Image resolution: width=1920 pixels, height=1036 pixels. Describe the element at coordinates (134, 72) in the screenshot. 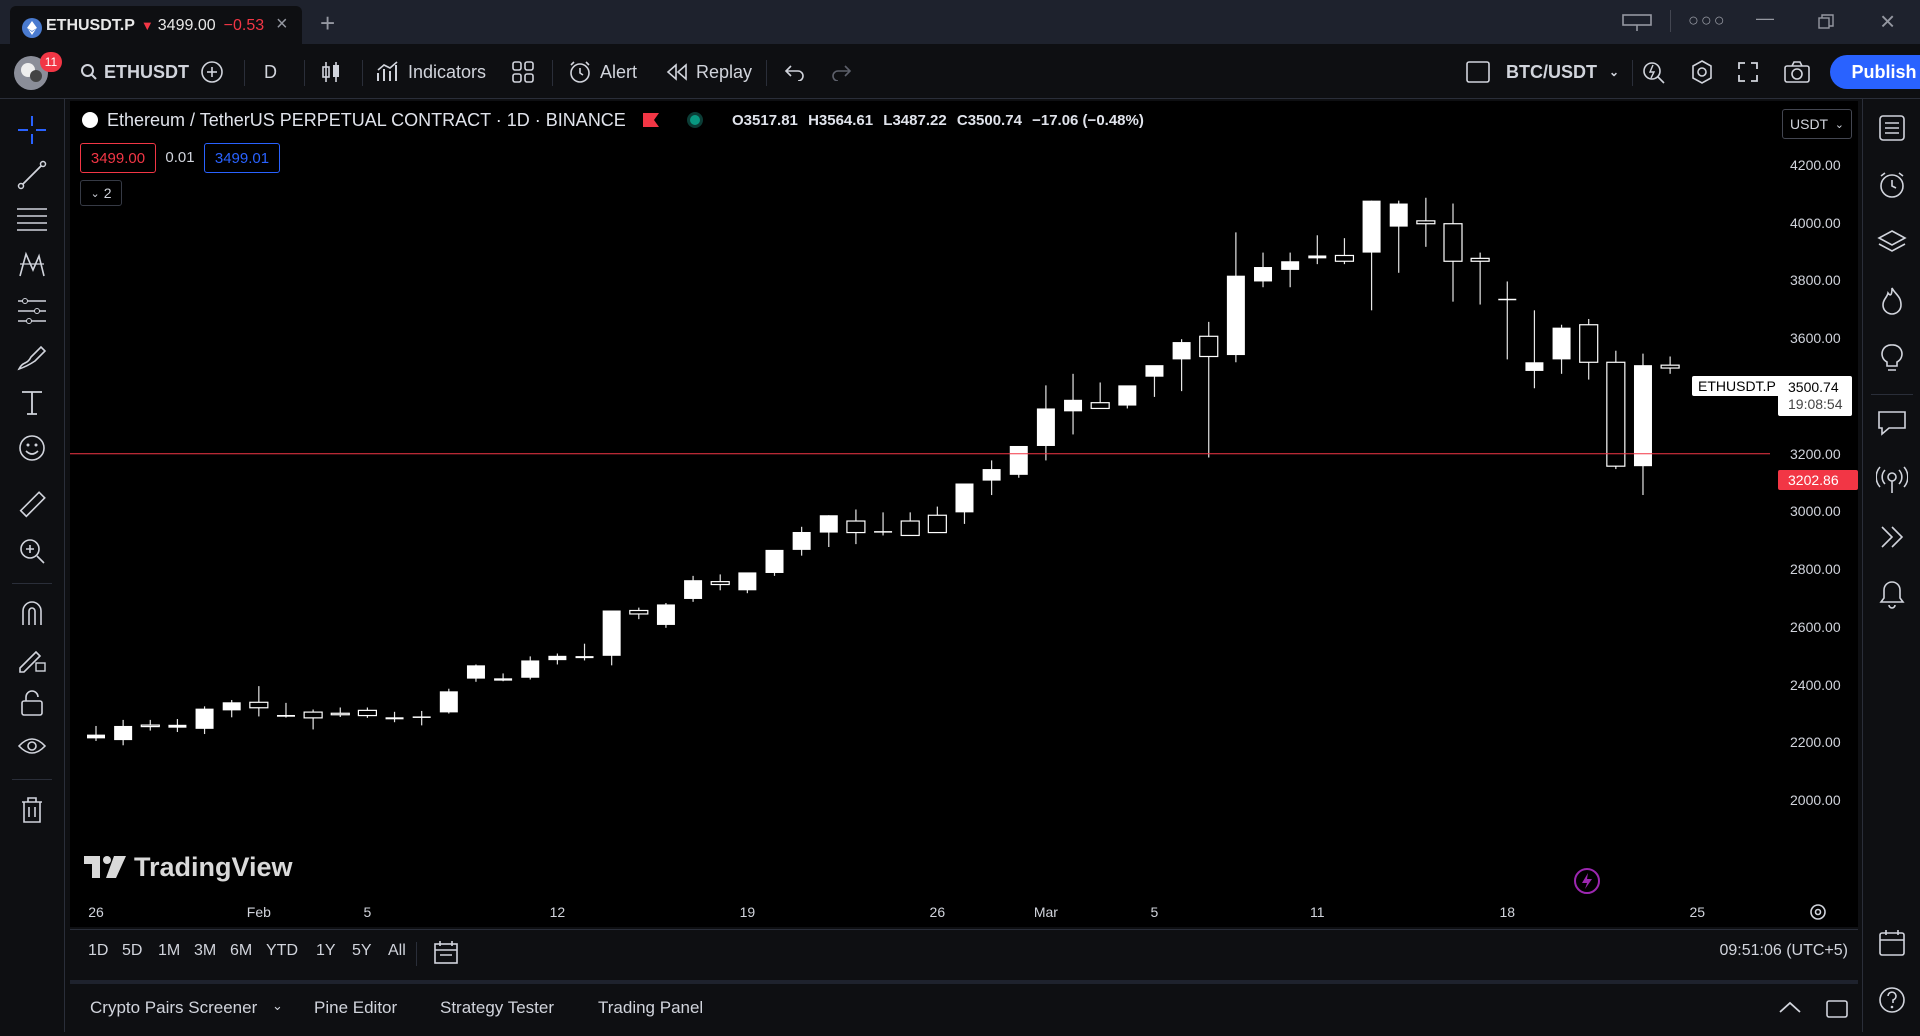

I see `symbol-search: ETHUSDT` at that location.